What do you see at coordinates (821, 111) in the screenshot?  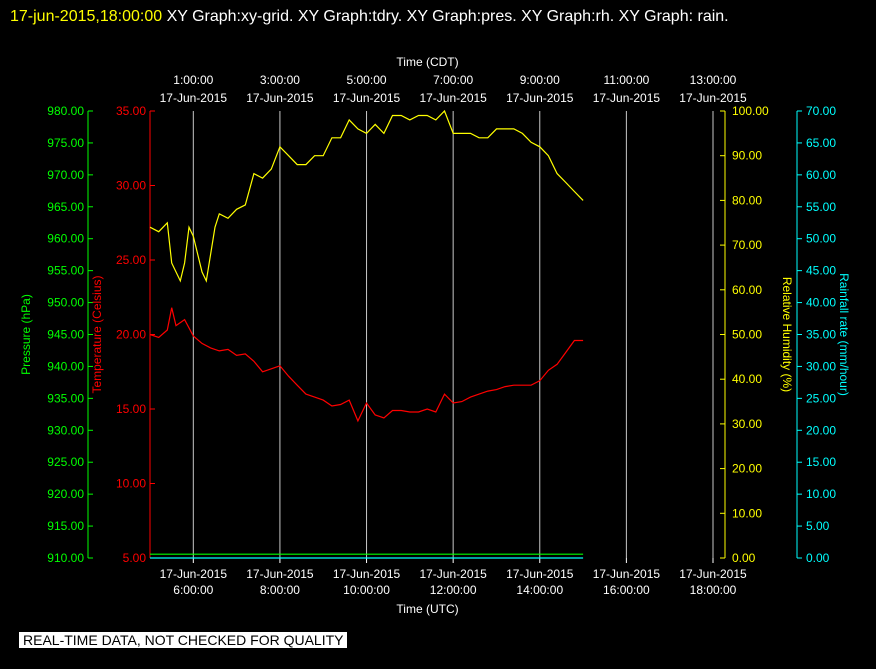 I see `rain-tick-label: 70.00` at bounding box center [821, 111].